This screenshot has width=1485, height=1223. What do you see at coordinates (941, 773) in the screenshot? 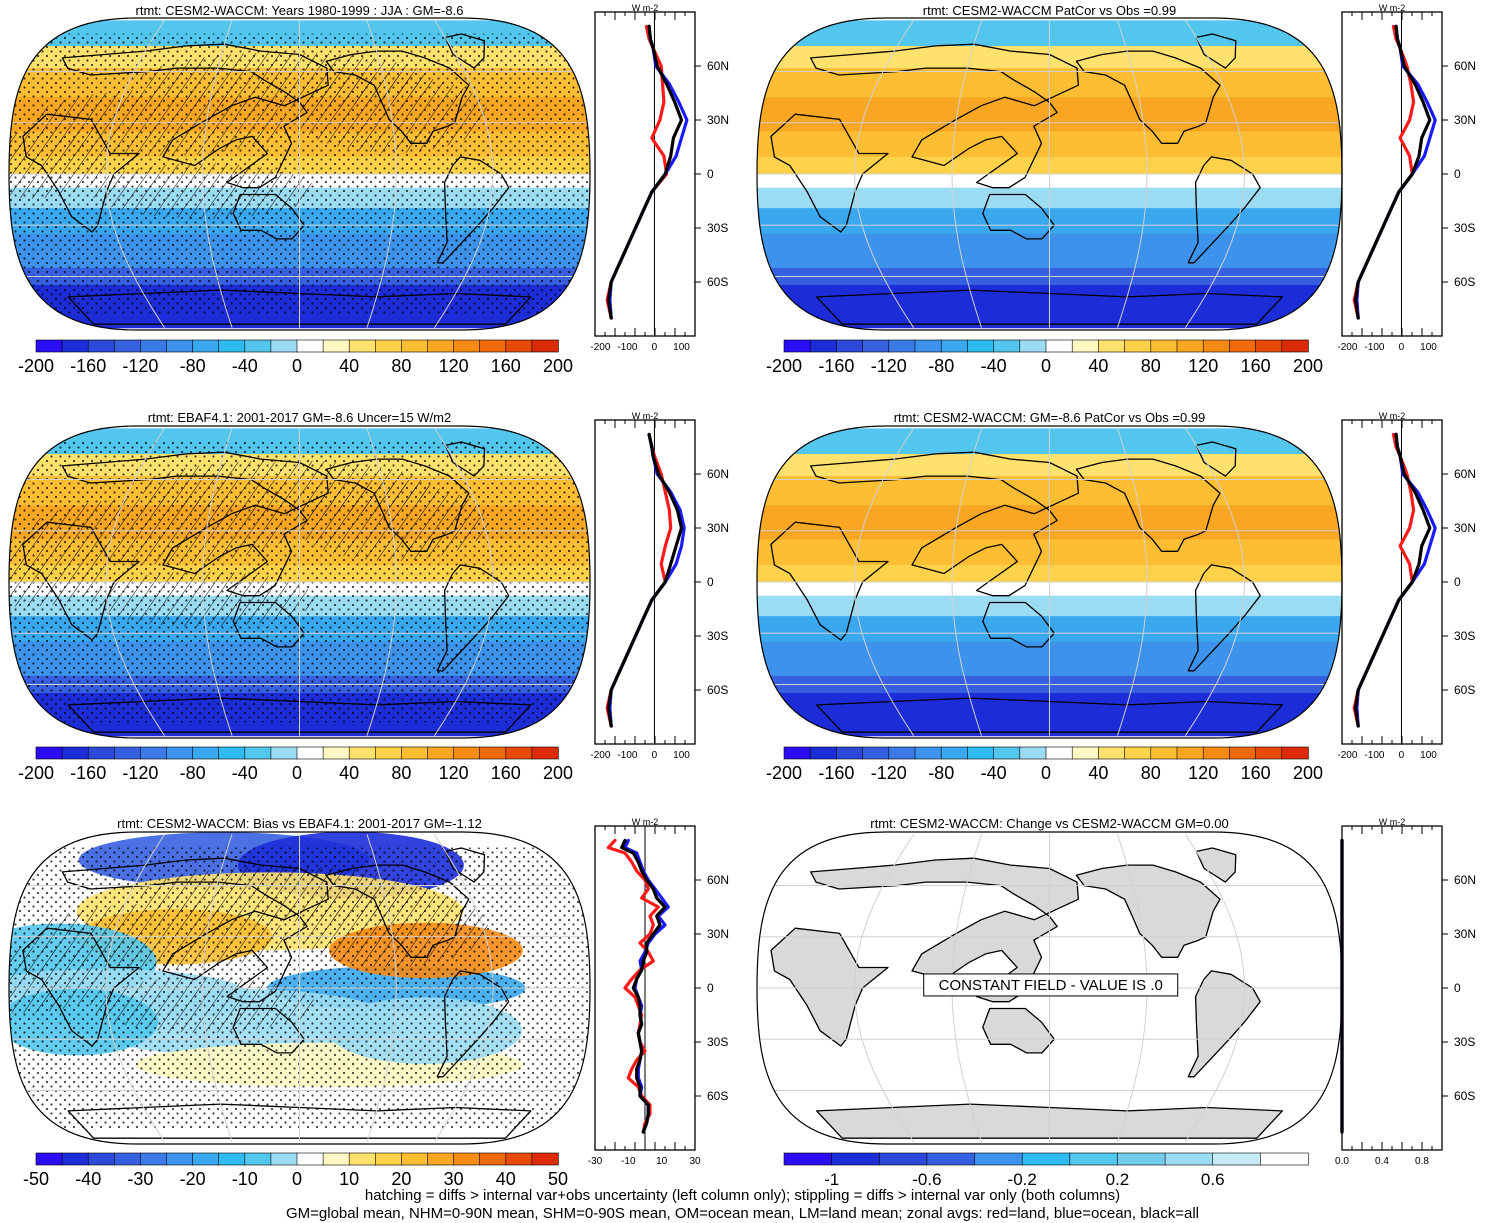
I see `colorbar-label: -80` at bounding box center [941, 773].